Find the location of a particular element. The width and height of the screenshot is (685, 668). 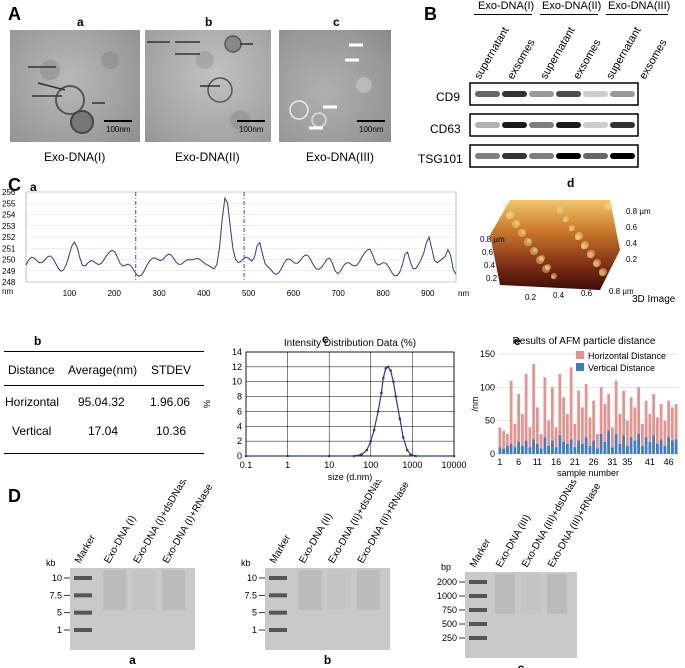

profile-x-tick: 900 is located at coordinates (428, 293).